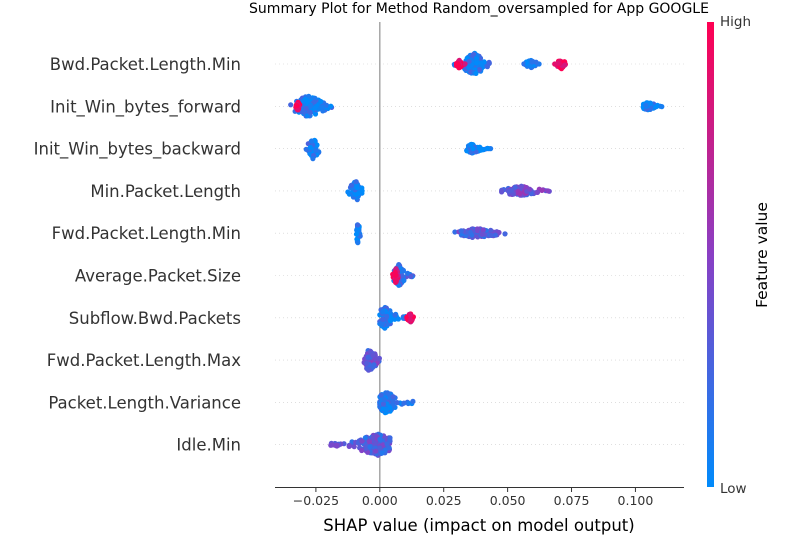  I want to click on feature-label: Idle.Min, so click(208, 445).